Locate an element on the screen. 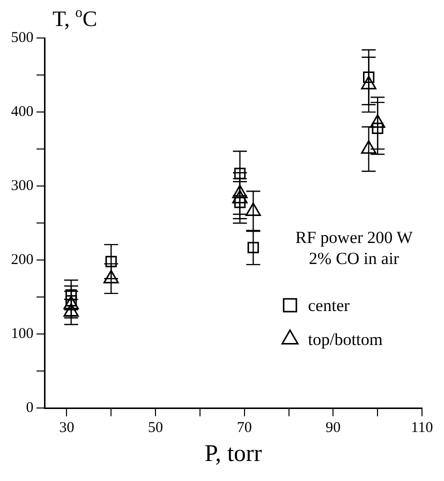 The height and width of the screenshot is (481, 444). x-tick-label: 90 is located at coordinates (333, 428).